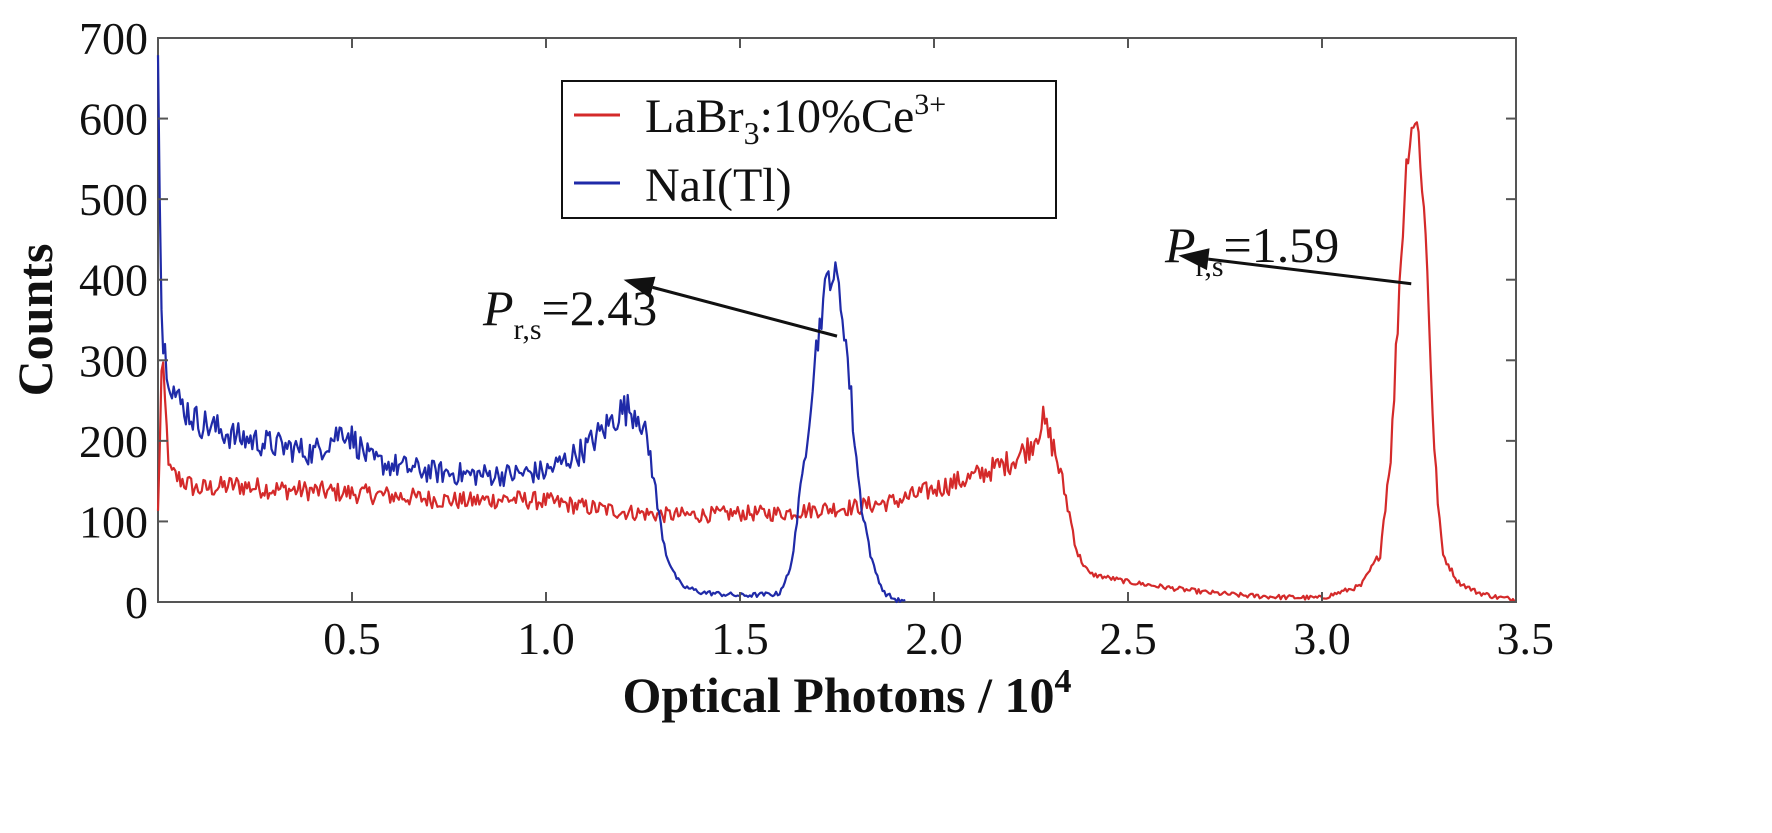  I want to click on x-axis-title-main: Optical Photons / 10, so click(839, 695).